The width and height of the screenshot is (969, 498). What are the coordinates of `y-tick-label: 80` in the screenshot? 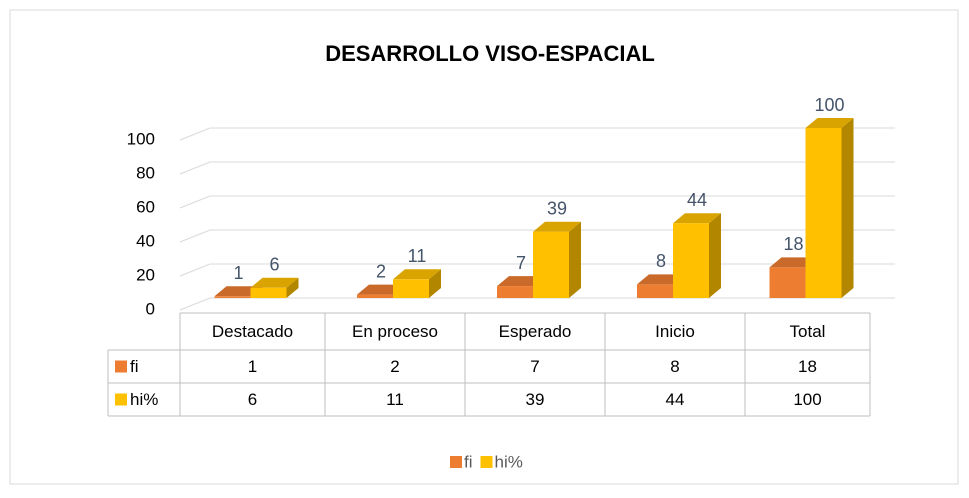 It's located at (145, 172).